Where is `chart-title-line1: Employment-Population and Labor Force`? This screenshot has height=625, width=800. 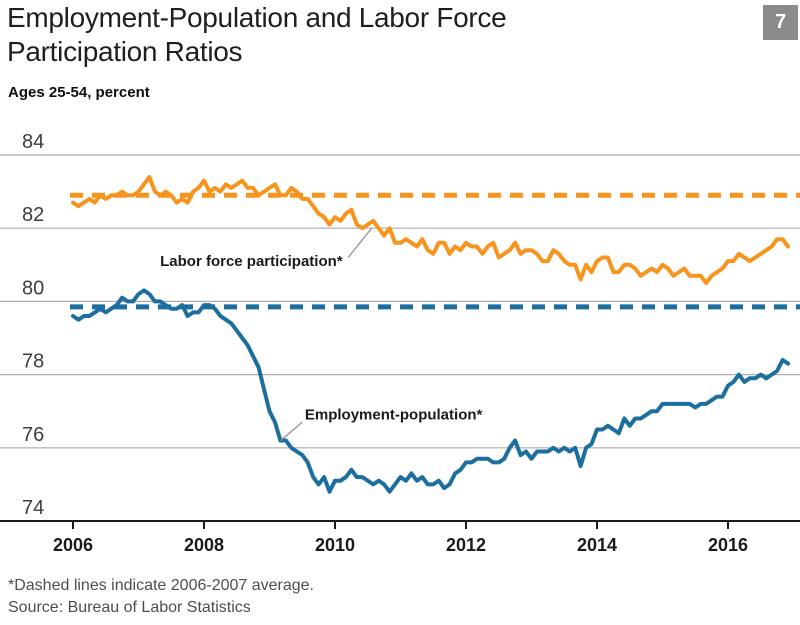
chart-title-line1: Employment-Population and Labor Force is located at coordinates (257, 17).